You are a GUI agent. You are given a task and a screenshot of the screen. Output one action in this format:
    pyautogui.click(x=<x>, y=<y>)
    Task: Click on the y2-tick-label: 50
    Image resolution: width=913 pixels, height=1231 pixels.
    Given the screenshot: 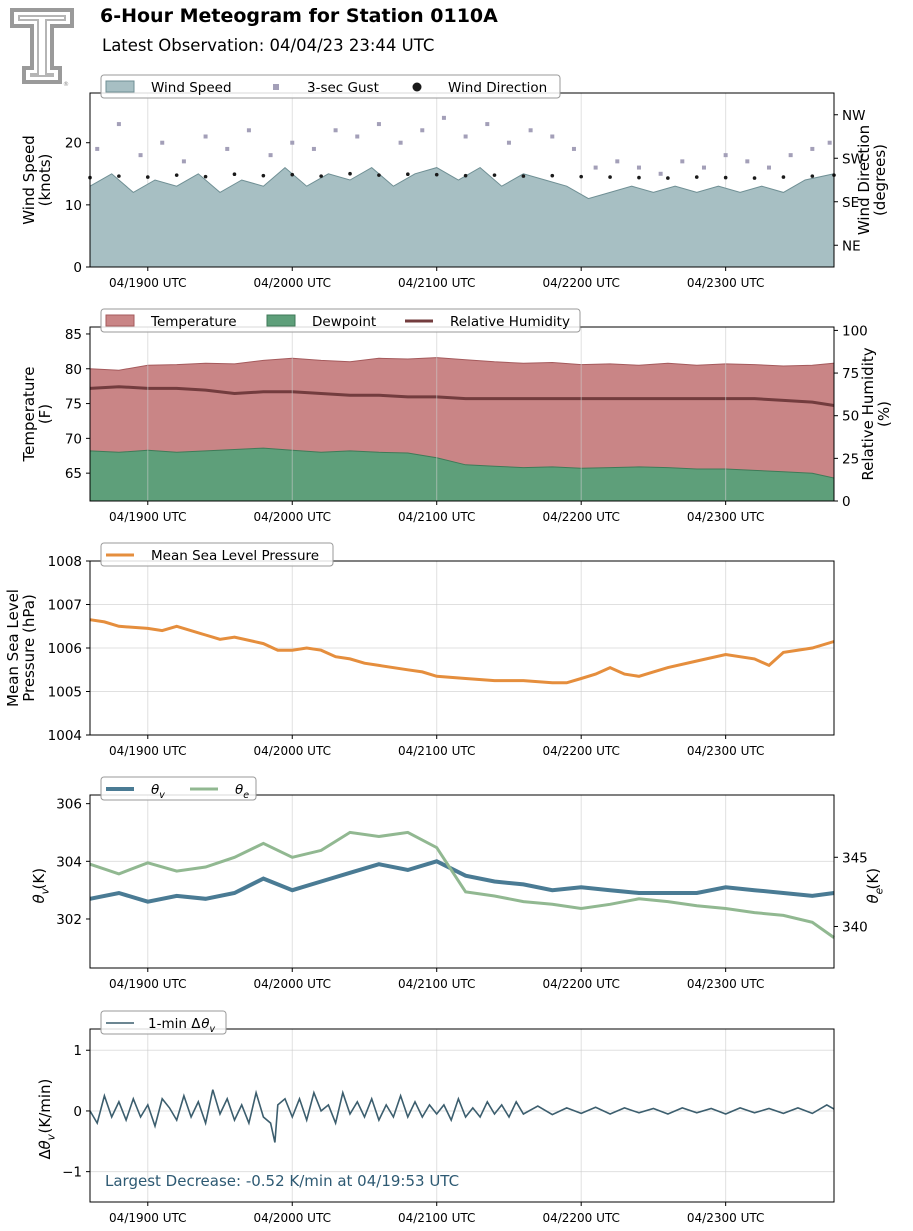 What is the action you would take?
    pyautogui.click(x=850, y=417)
    